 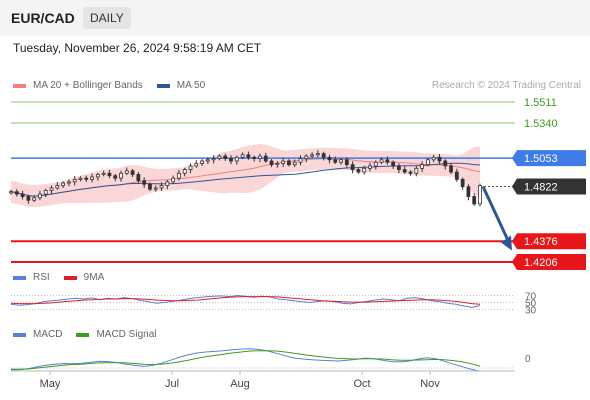 What do you see at coordinates (19, 334) in the screenshot?
I see `legend-swatch-macd` at bounding box center [19, 334].